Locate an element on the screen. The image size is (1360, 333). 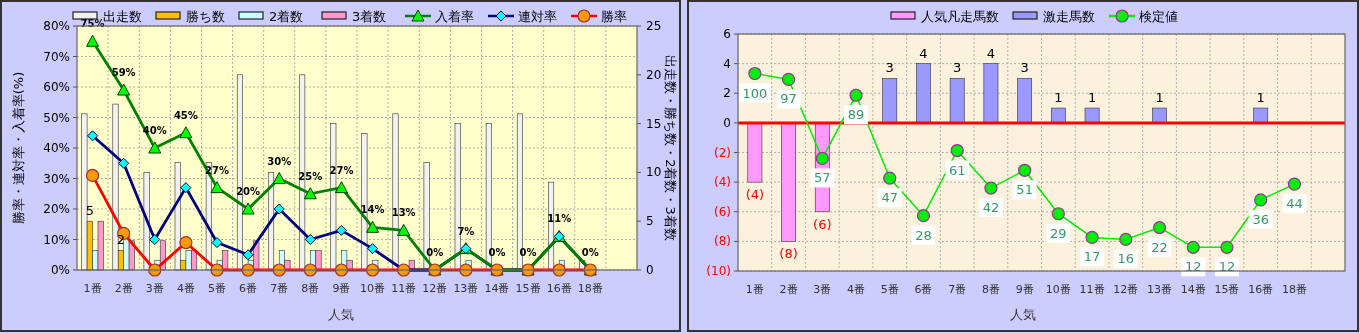
data-label: 17 is located at coordinates (1092, 257).